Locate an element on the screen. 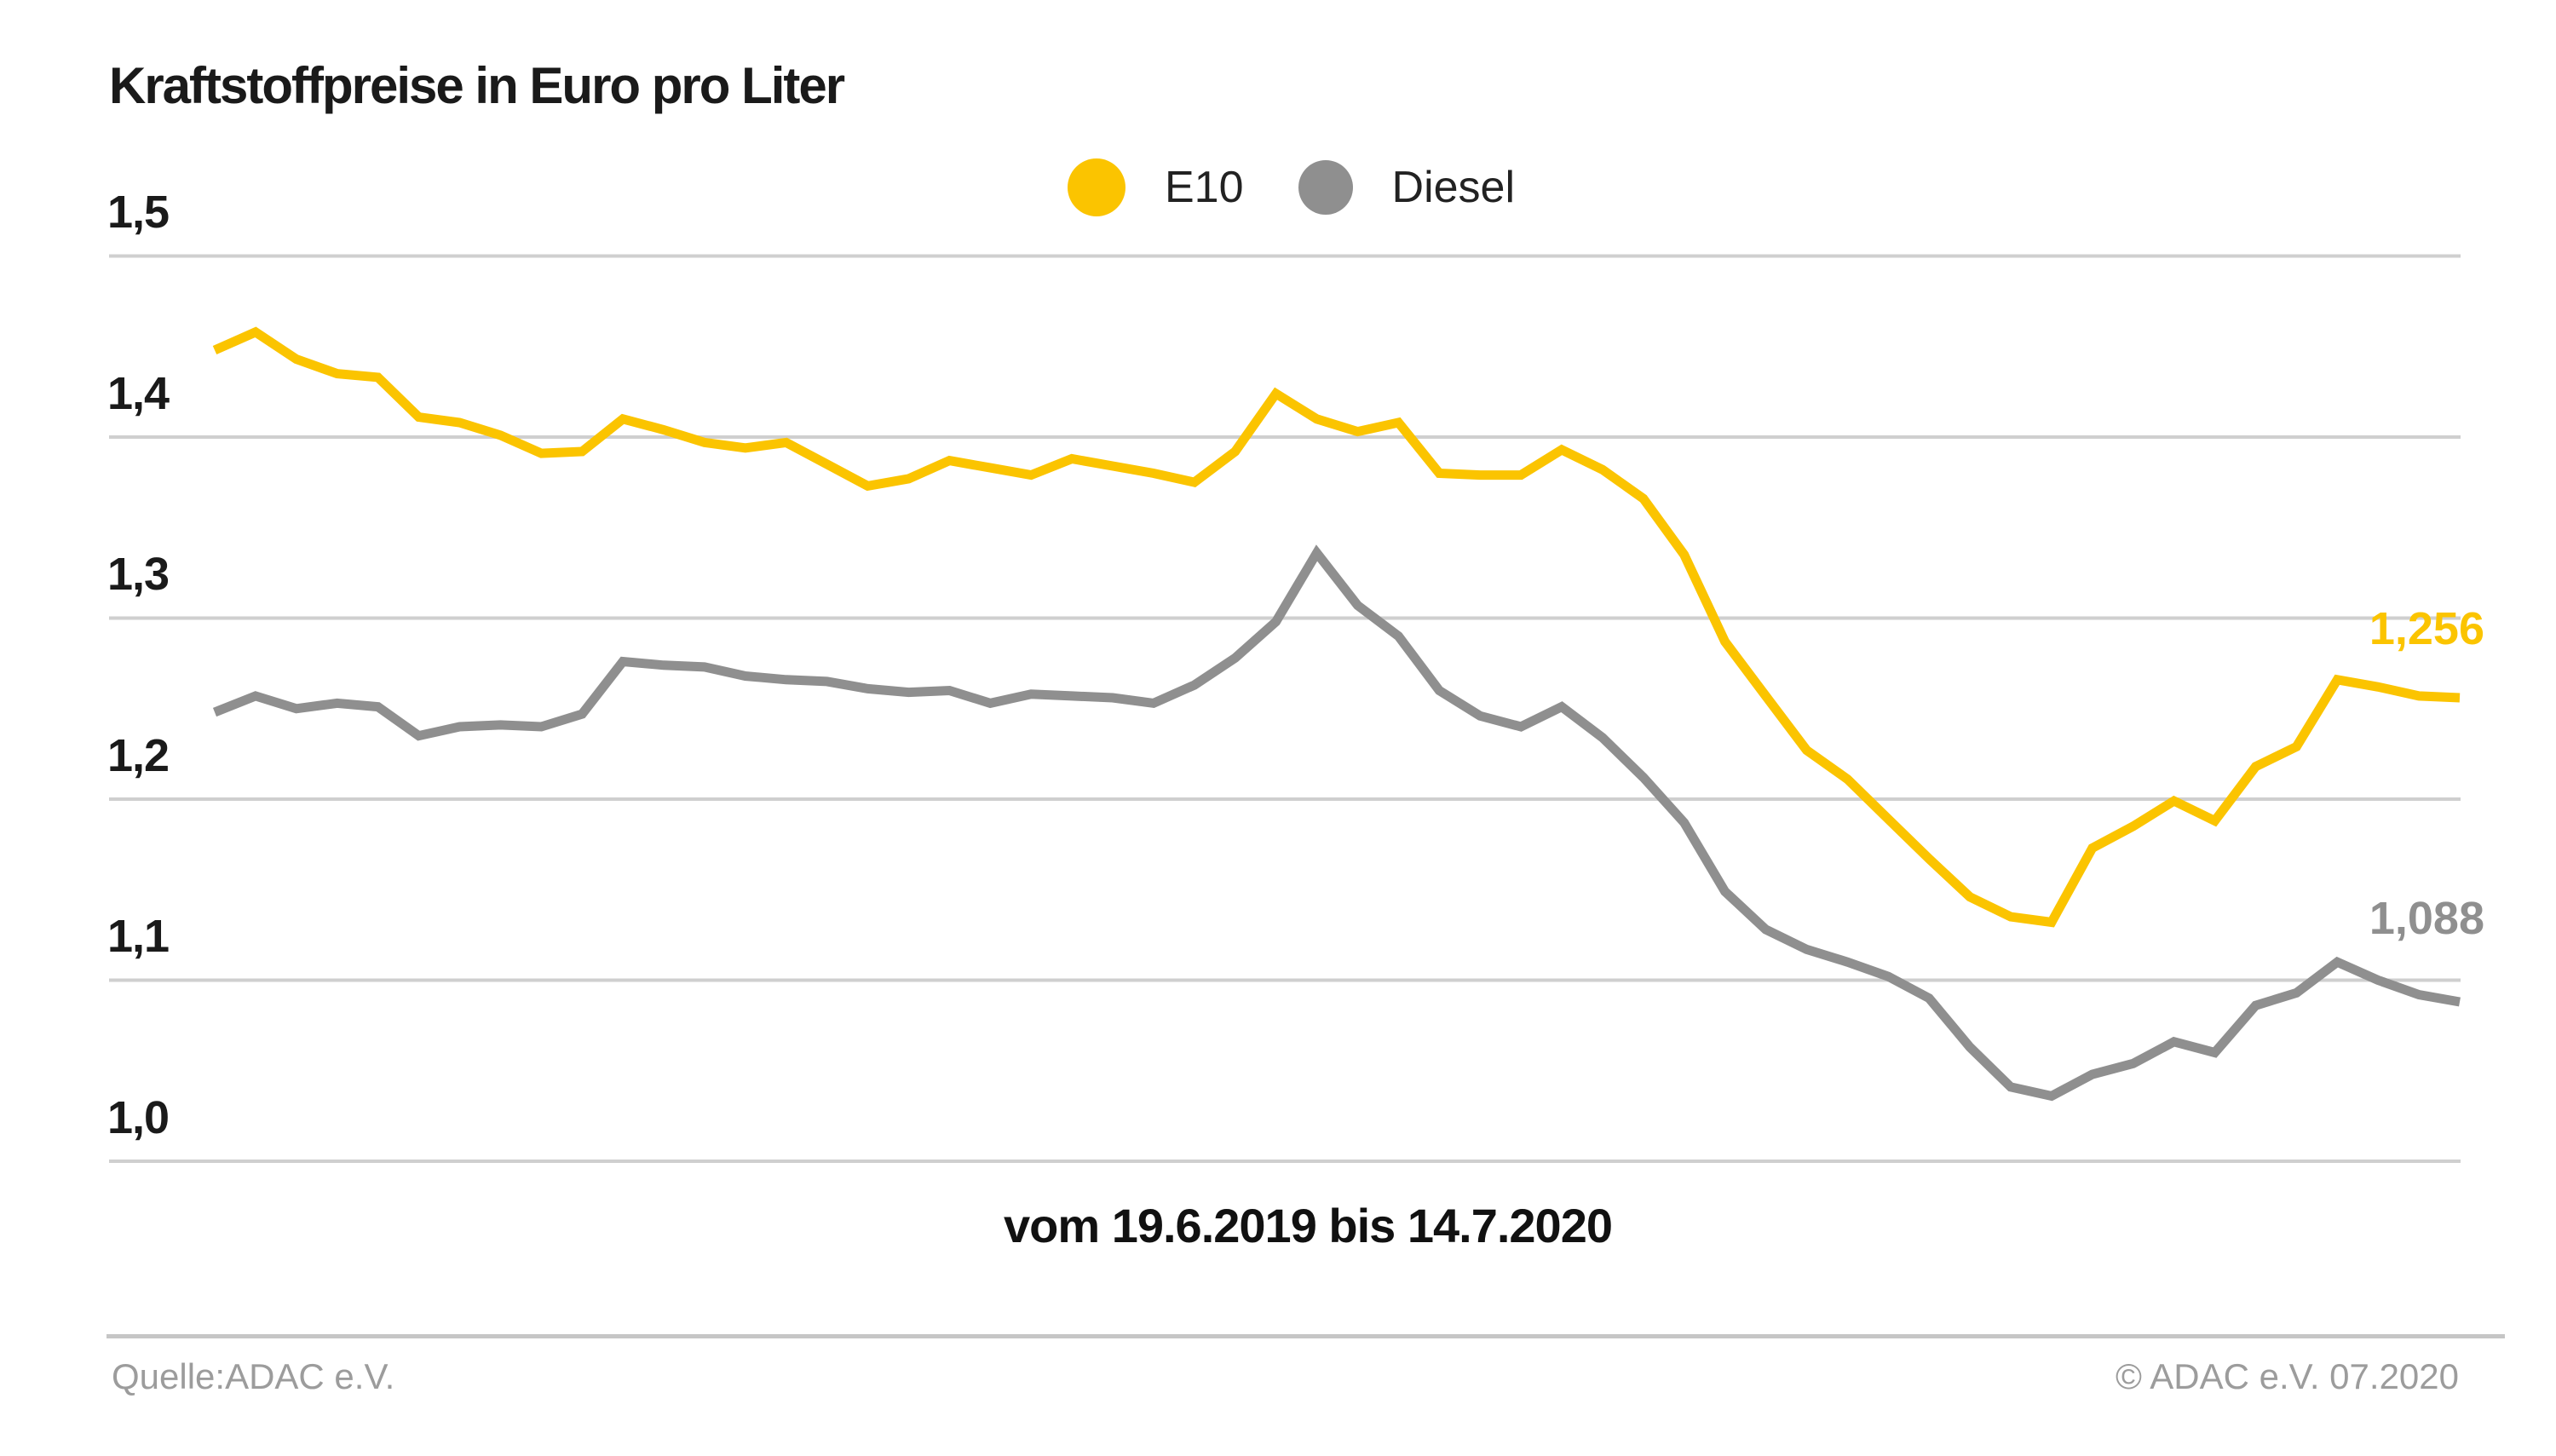  end-value-label-e10: 1,256 is located at coordinates (2426, 628).